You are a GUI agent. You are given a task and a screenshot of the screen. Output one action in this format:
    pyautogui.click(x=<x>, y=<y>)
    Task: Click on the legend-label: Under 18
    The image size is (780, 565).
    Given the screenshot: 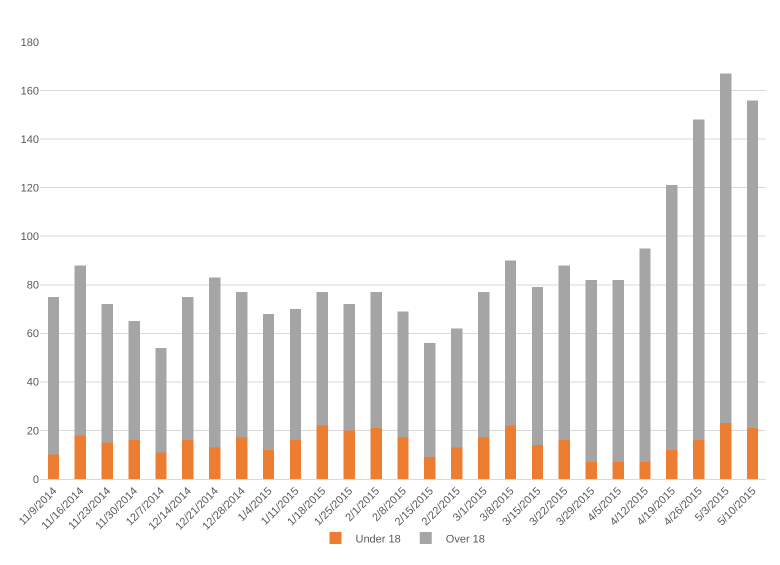 What is the action you would take?
    pyautogui.click(x=378, y=539)
    